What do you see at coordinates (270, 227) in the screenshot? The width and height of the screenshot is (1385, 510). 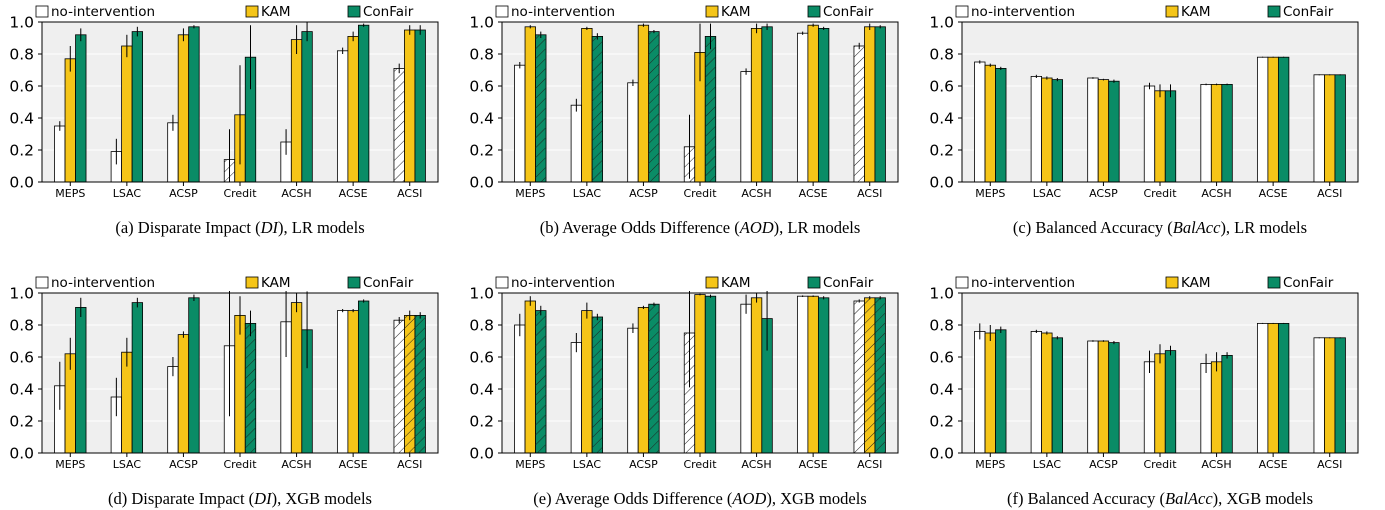 I see `caption-metric: DI` at bounding box center [270, 227].